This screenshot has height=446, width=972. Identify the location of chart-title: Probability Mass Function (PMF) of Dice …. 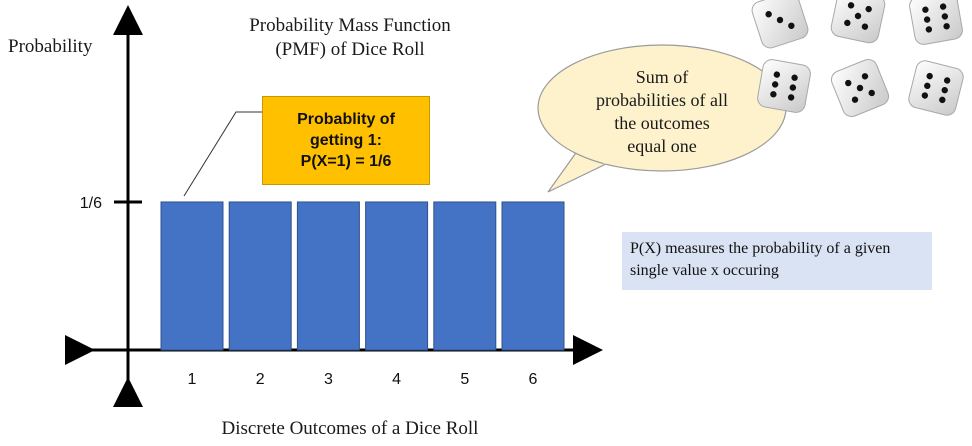
(350, 38).